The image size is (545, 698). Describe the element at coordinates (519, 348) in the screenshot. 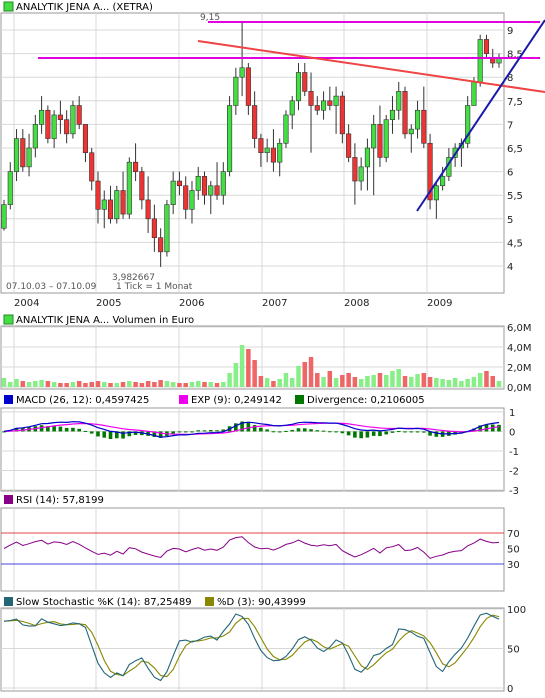

I see `volume-y-tick-label: 4,0M` at that location.